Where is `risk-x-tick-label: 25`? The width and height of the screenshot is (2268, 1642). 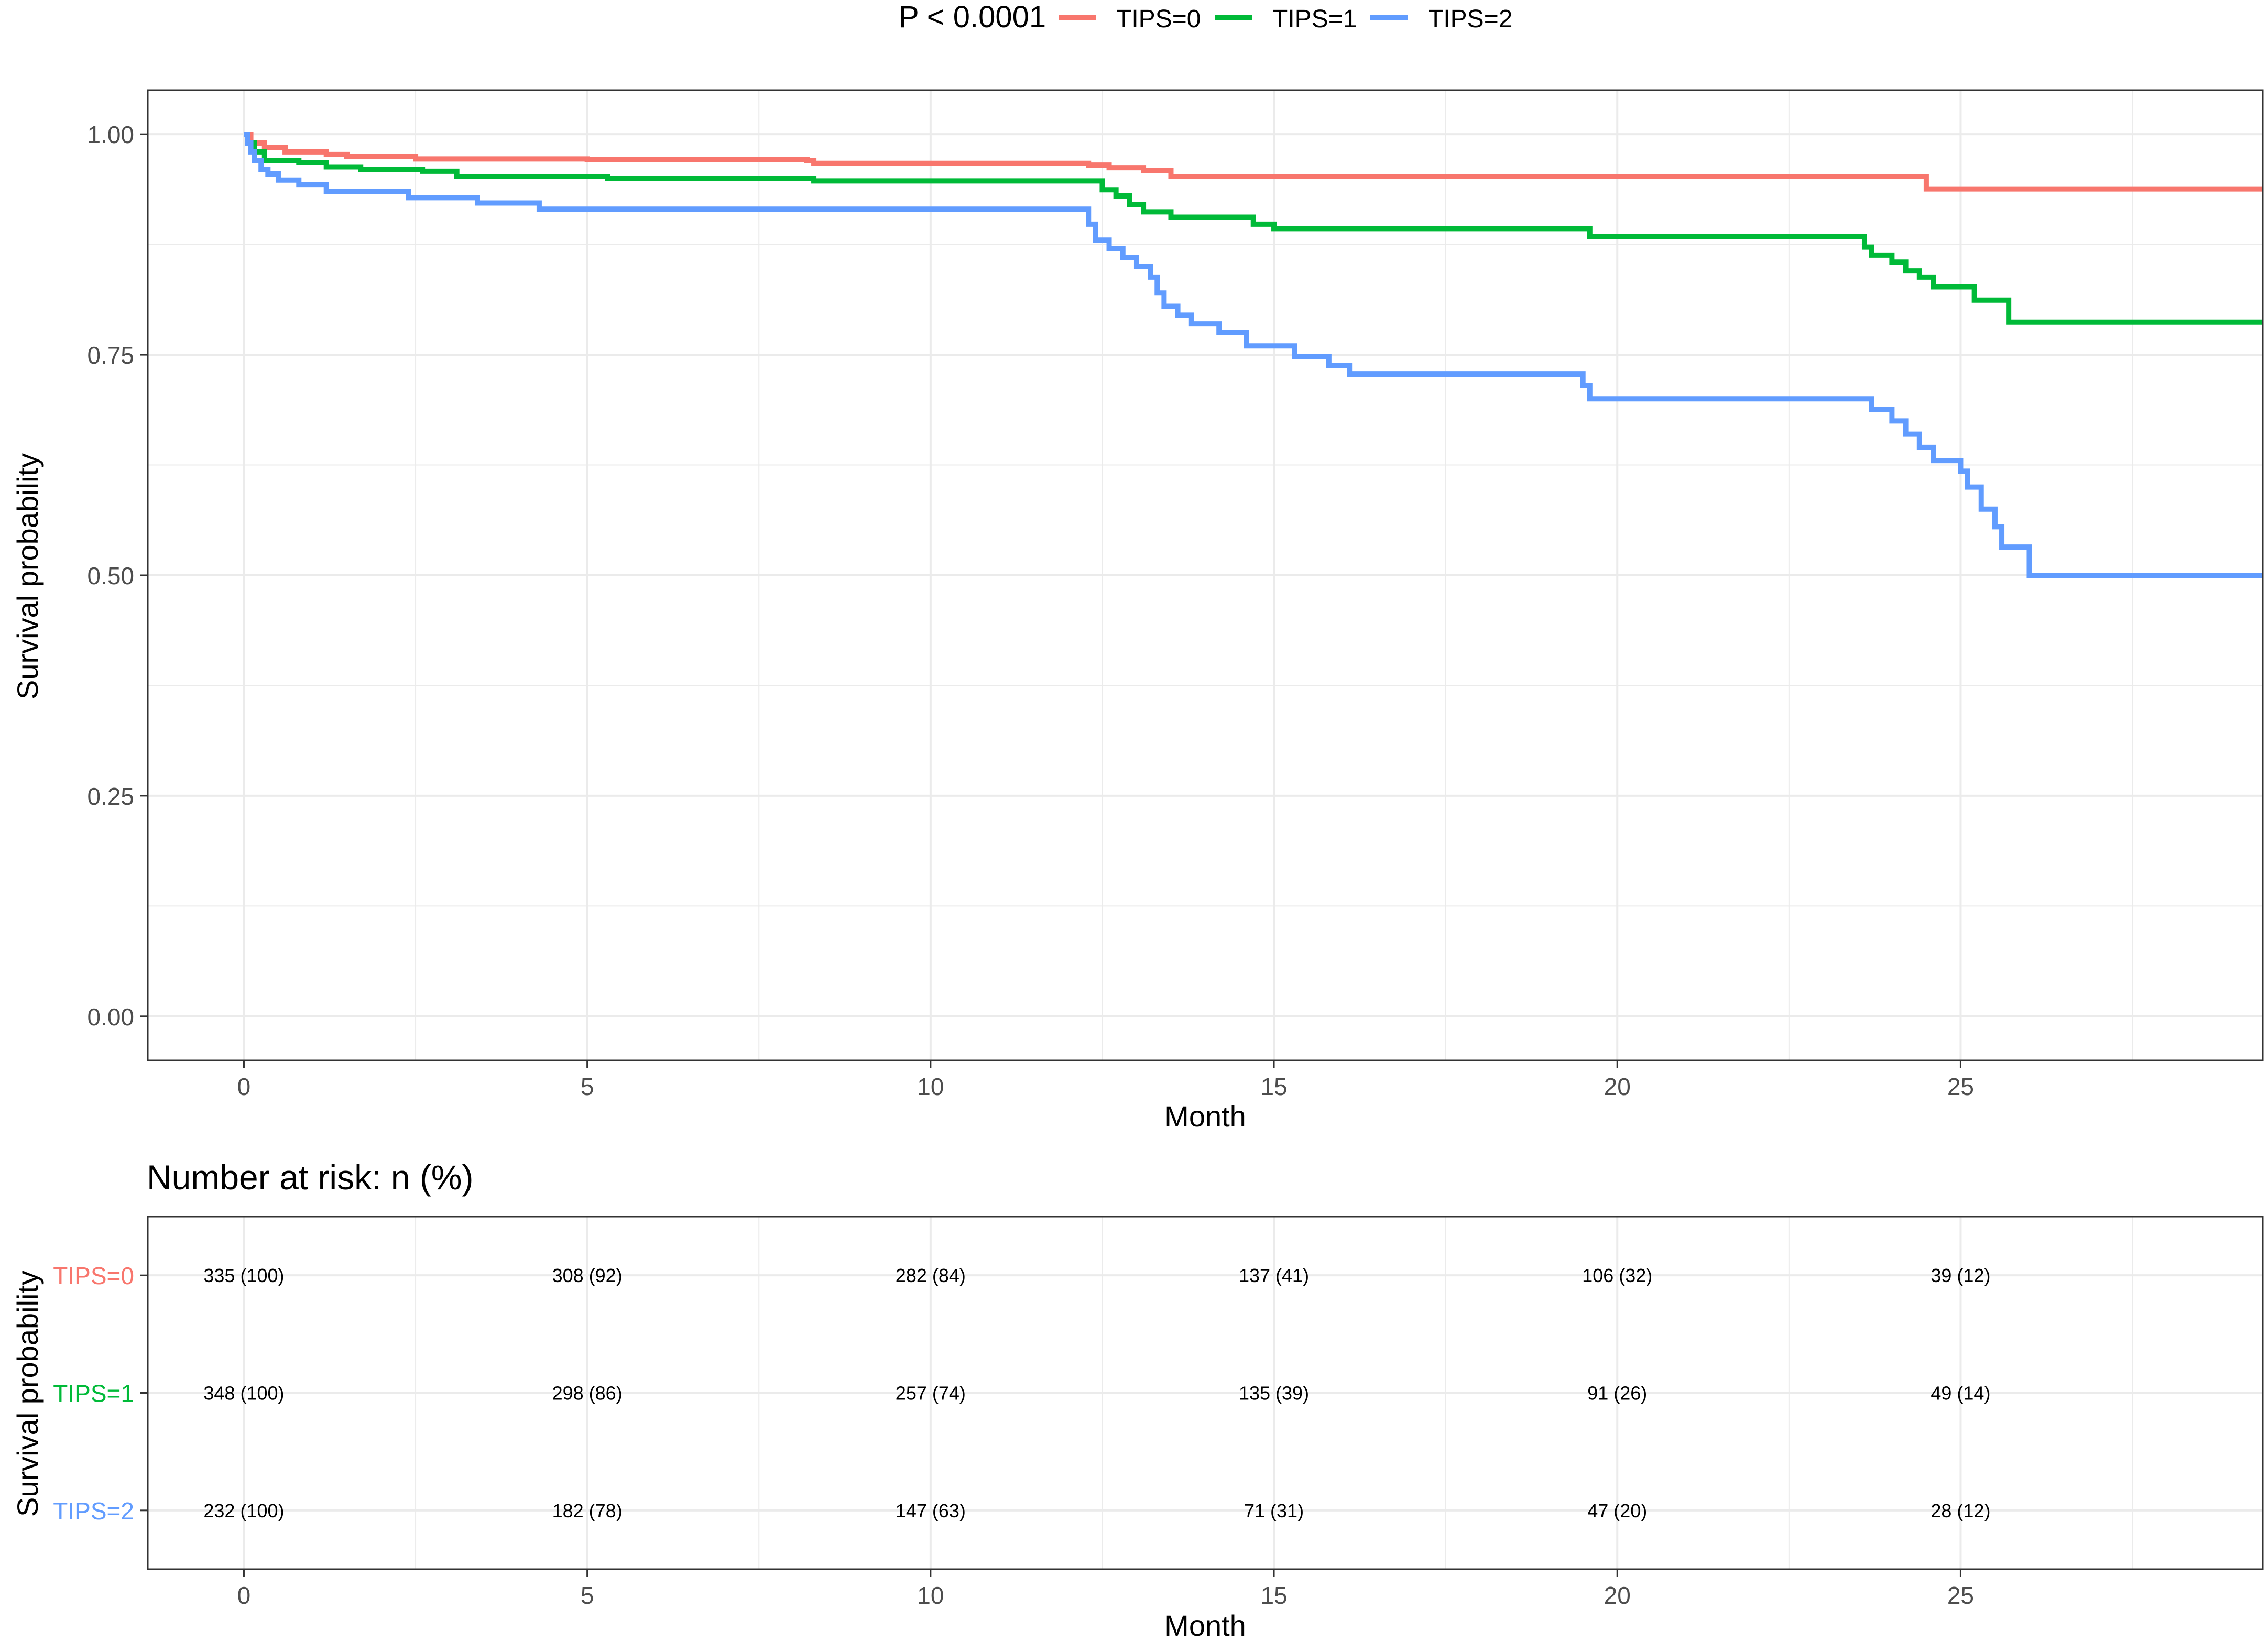 risk-x-tick-label: 25 is located at coordinates (1960, 1596).